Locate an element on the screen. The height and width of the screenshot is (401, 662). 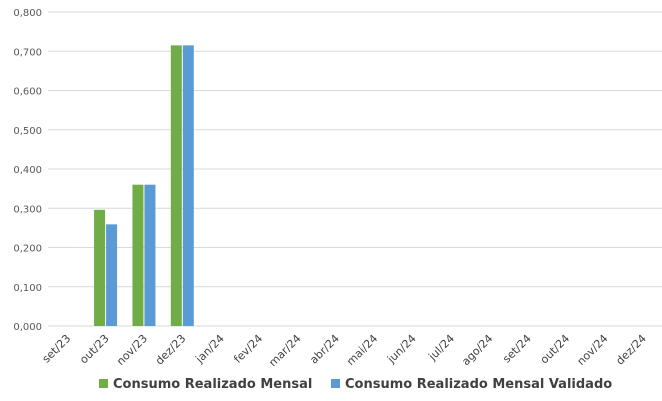
x-tick-label: out/24 is located at coordinates (555, 349).